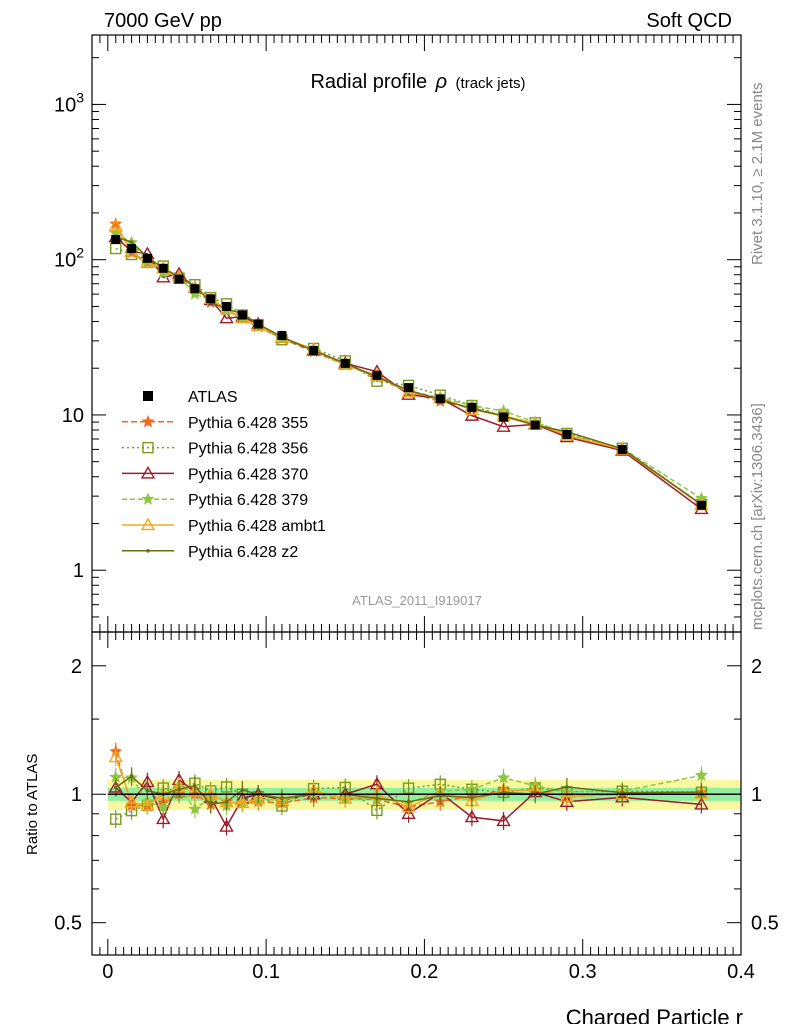 This screenshot has width=786, height=1029. I want to click on ratio-data-layer, so click(424, 789).